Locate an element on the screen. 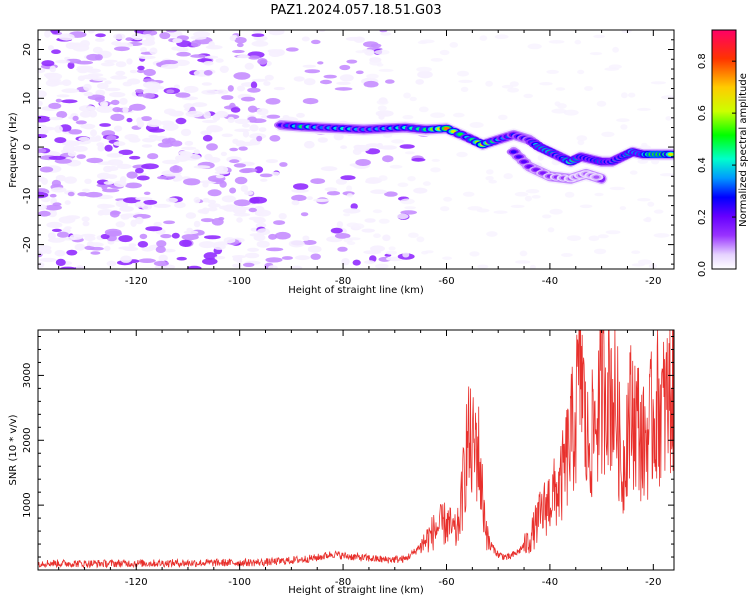  colorbar-tick-label: 0.8 is located at coordinates (702, 61).